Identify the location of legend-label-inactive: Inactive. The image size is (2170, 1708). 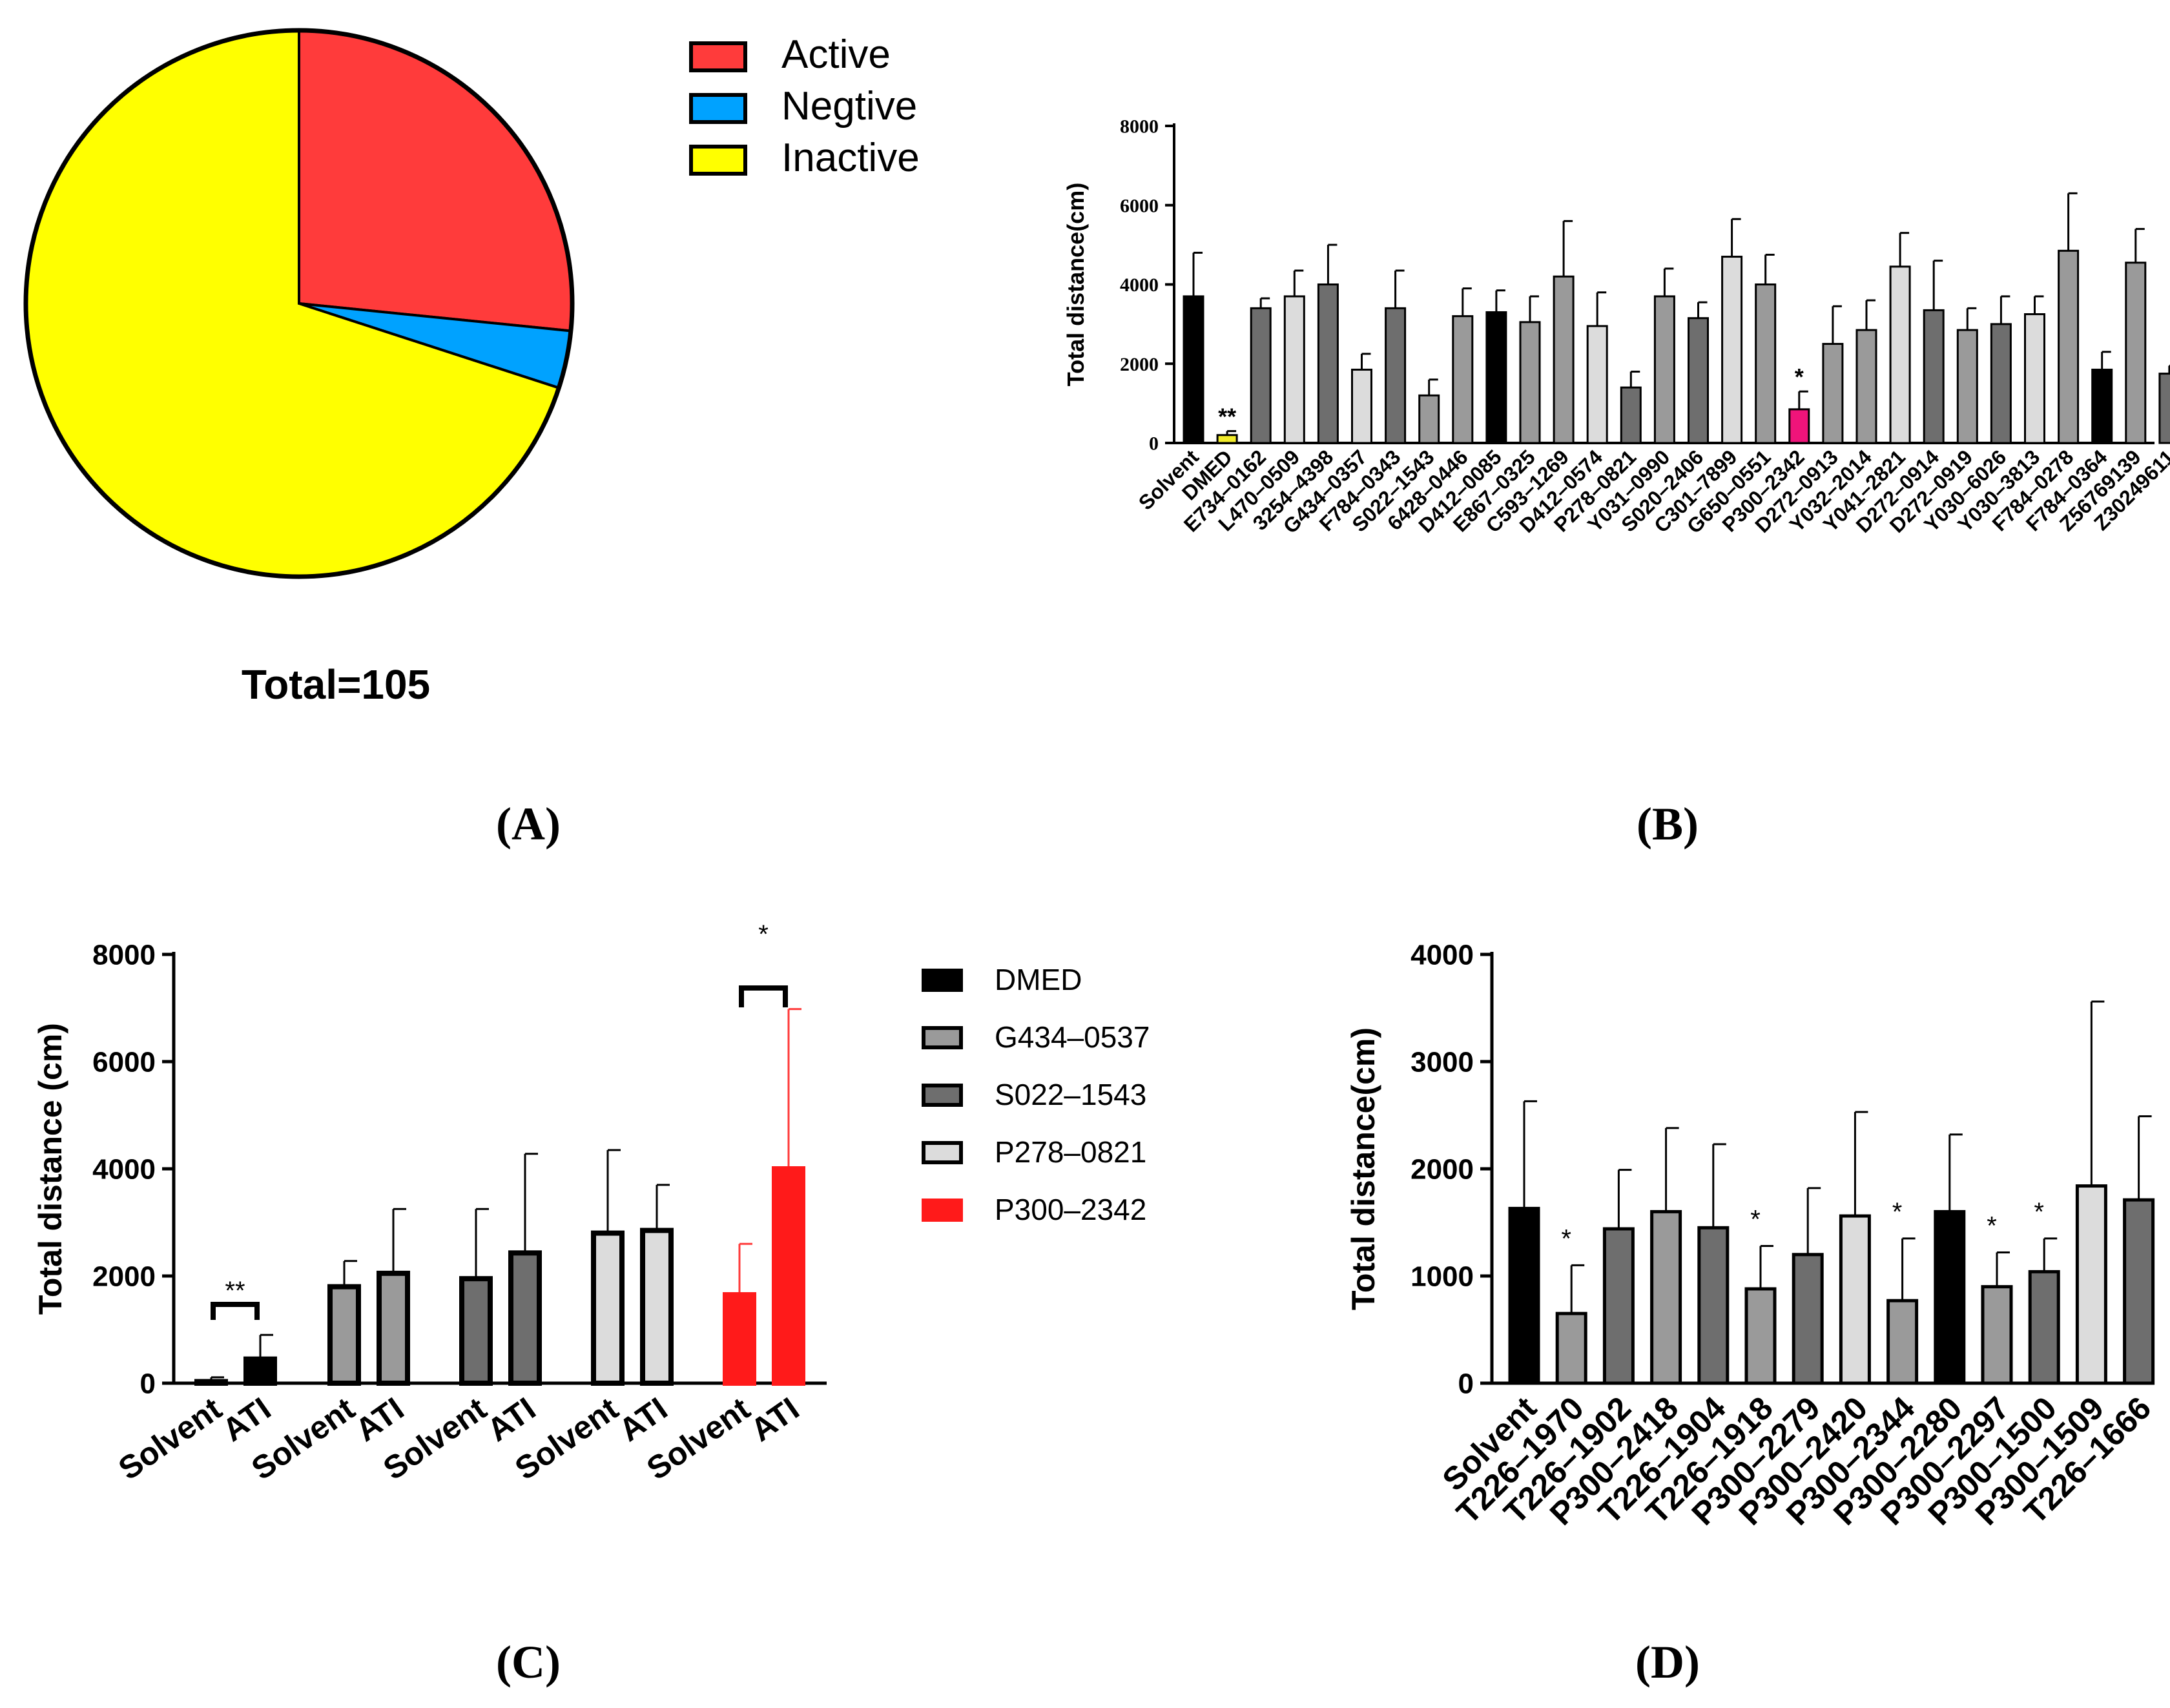
(850, 158).